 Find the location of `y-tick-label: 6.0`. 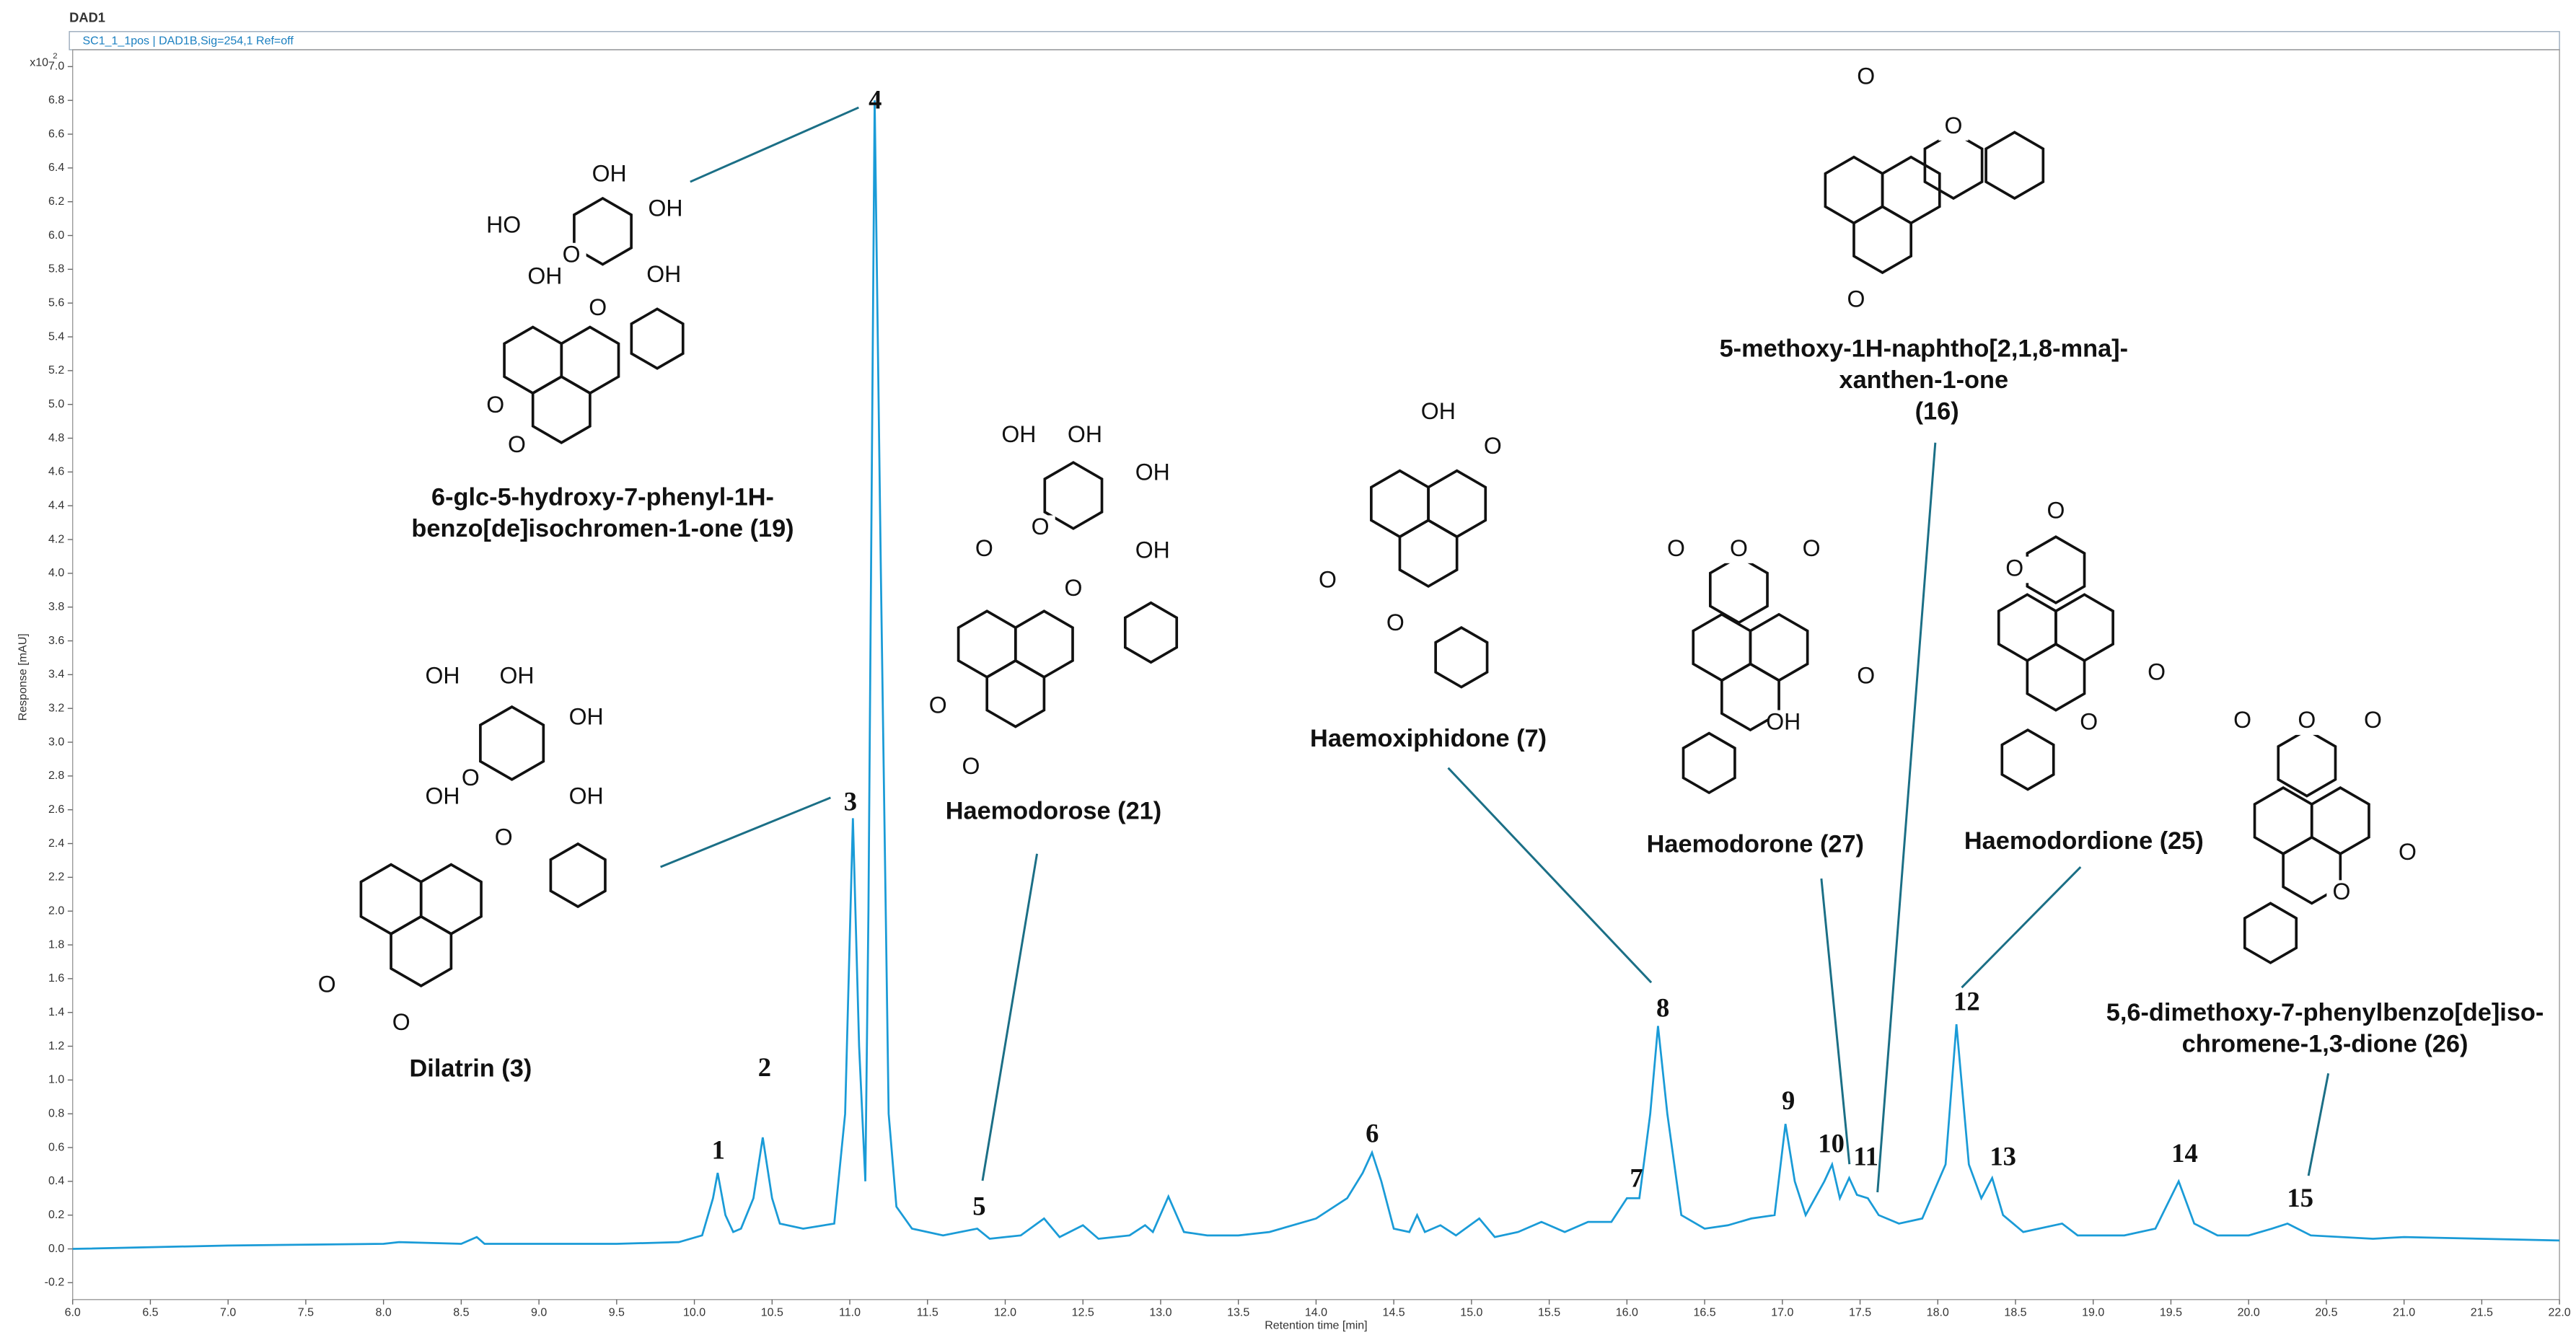

y-tick-label: 6.0 is located at coordinates (56, 236).